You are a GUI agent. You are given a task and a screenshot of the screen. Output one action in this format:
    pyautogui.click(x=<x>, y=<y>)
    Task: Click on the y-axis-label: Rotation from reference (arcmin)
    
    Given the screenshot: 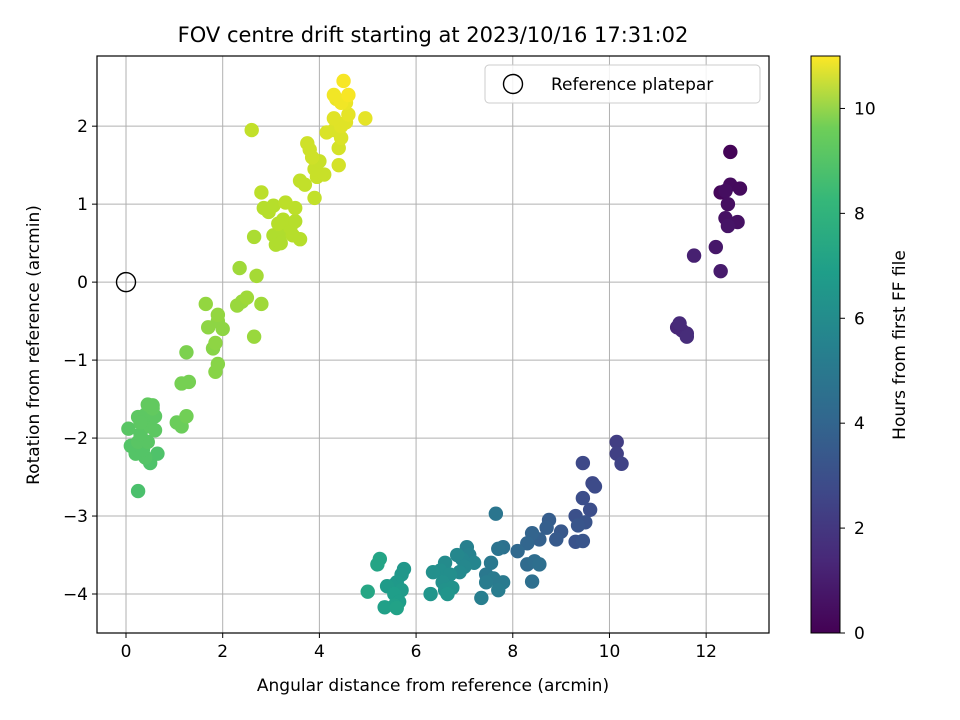 What is the action you would take?
    pyautogui.click(x=34, y=345)
    